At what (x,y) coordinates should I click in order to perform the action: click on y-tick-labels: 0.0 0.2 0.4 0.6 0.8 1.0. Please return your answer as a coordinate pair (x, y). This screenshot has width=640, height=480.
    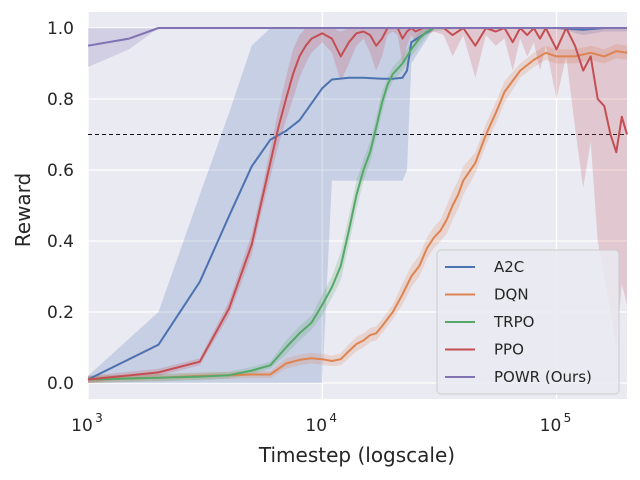
    Looking at the image, I should click on (60, 206).